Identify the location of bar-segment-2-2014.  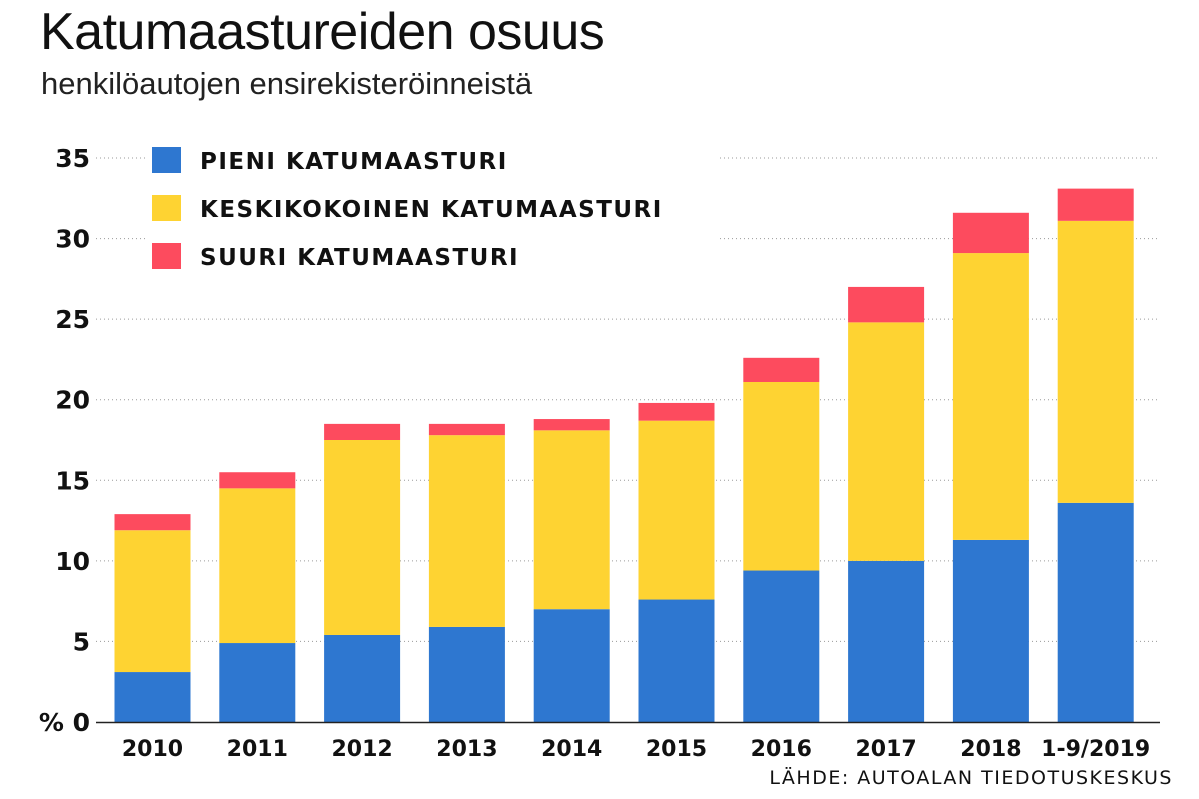
(571, 520).